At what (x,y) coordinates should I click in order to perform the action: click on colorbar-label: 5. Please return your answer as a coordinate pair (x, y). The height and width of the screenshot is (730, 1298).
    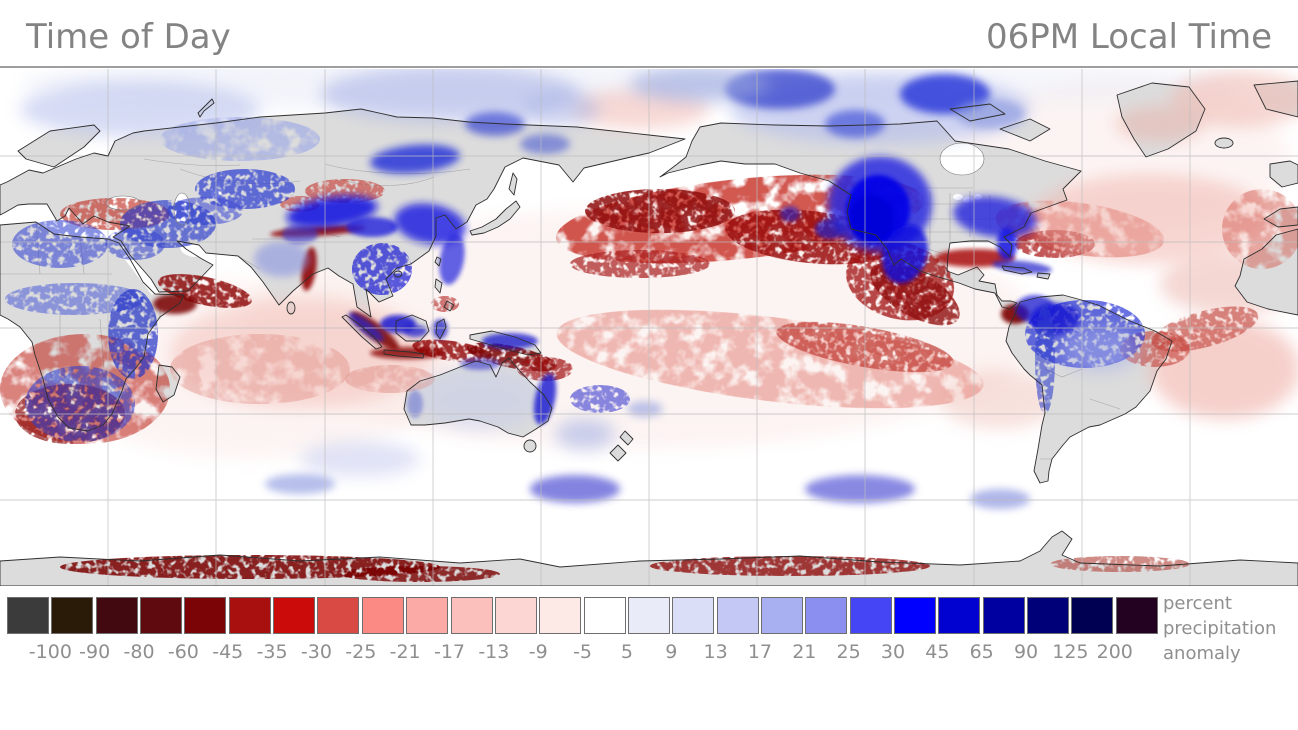
    Looking at the image, I should click on (626, 652).